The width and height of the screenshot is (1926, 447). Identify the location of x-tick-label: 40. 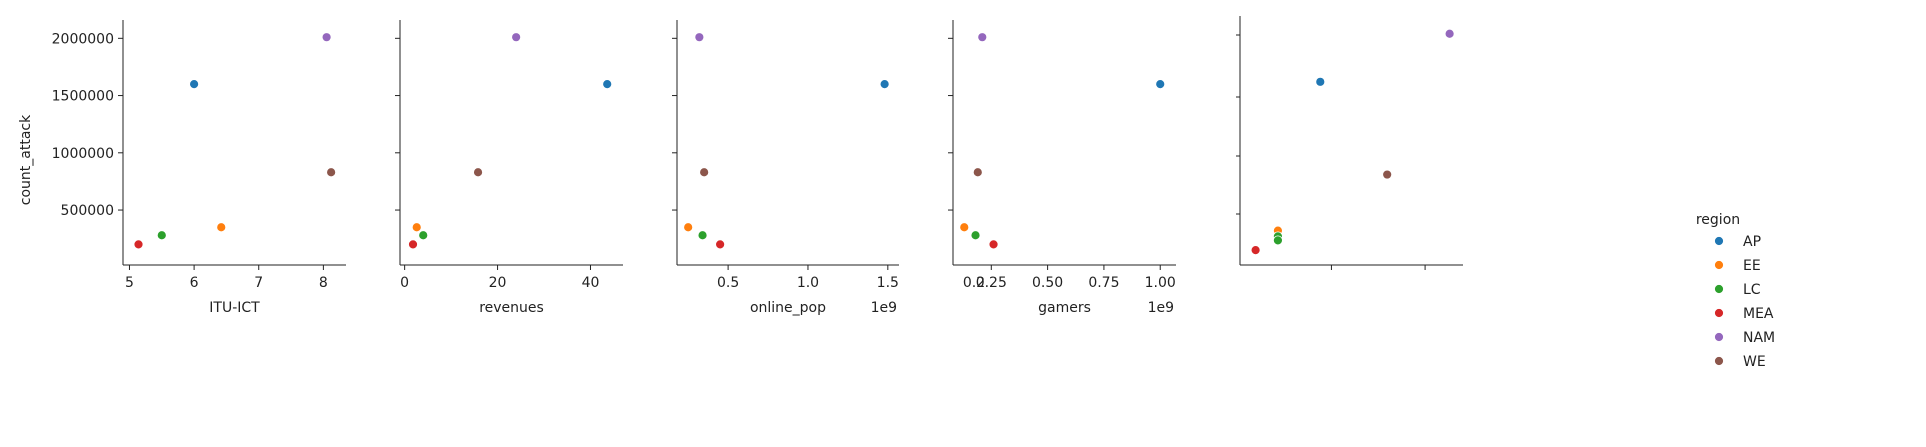
(591, 283).